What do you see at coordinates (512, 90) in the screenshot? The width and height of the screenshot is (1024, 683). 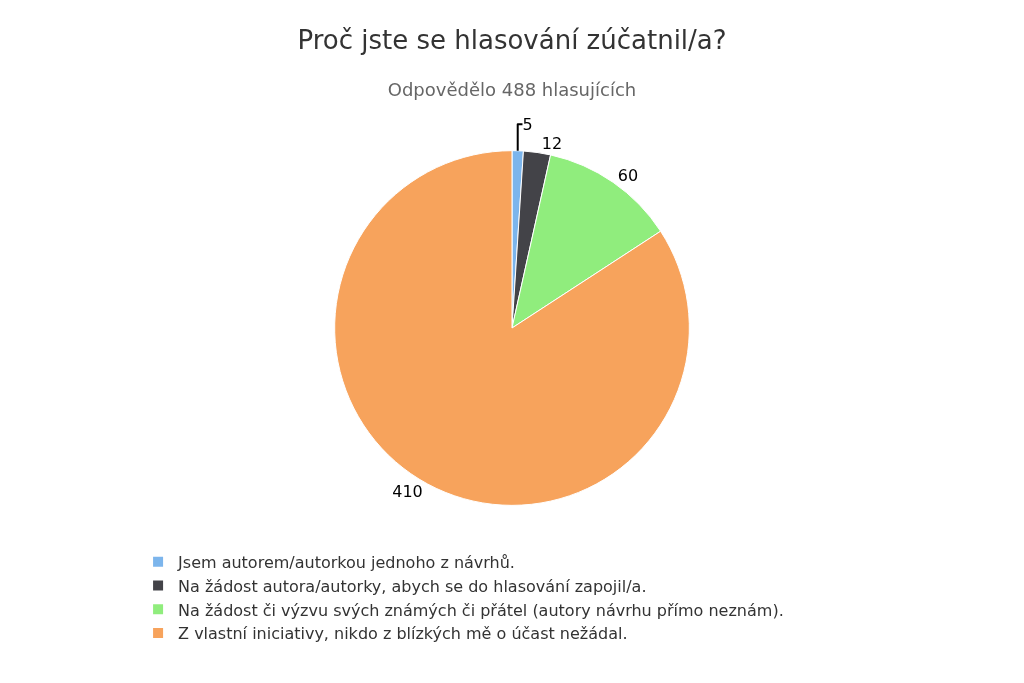 I see `chart-subtitle: Odpovědělo 488 hlasujících` at bounding box center [512, 90].